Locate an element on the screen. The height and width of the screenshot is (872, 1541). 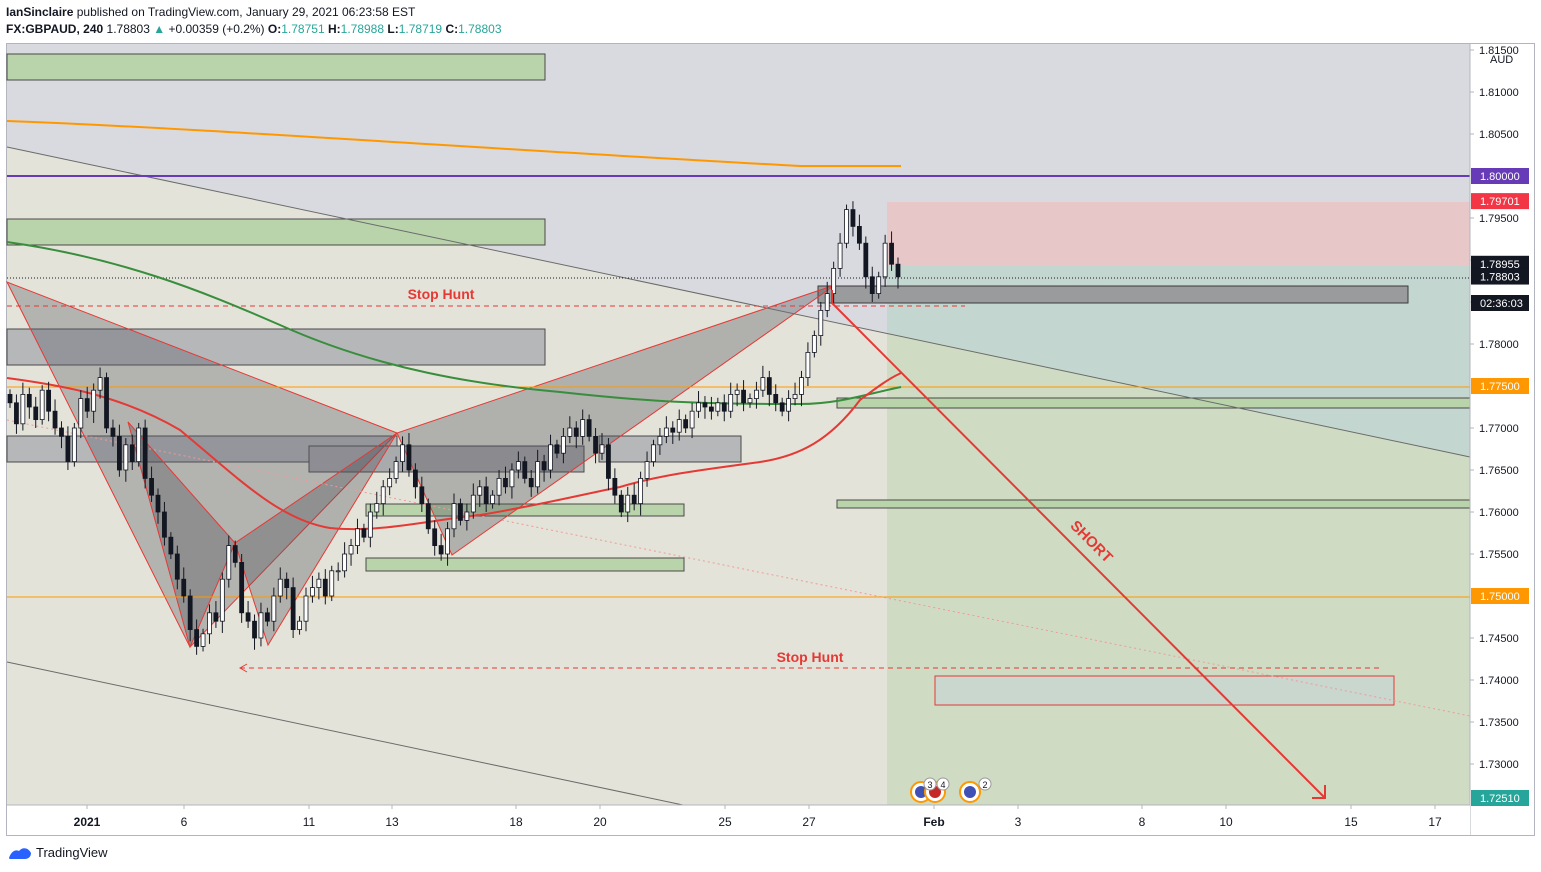
tradingview-logo-icon is located at coordinates (20, 853).